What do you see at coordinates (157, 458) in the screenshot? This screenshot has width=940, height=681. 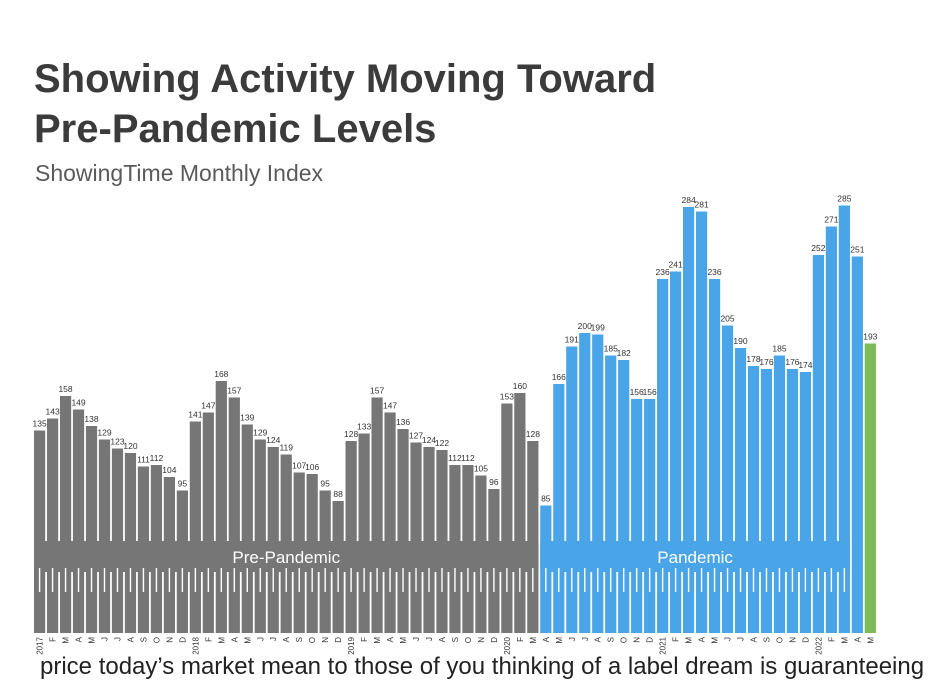 I see `data-label: 112` at bounding box center [157, 458].